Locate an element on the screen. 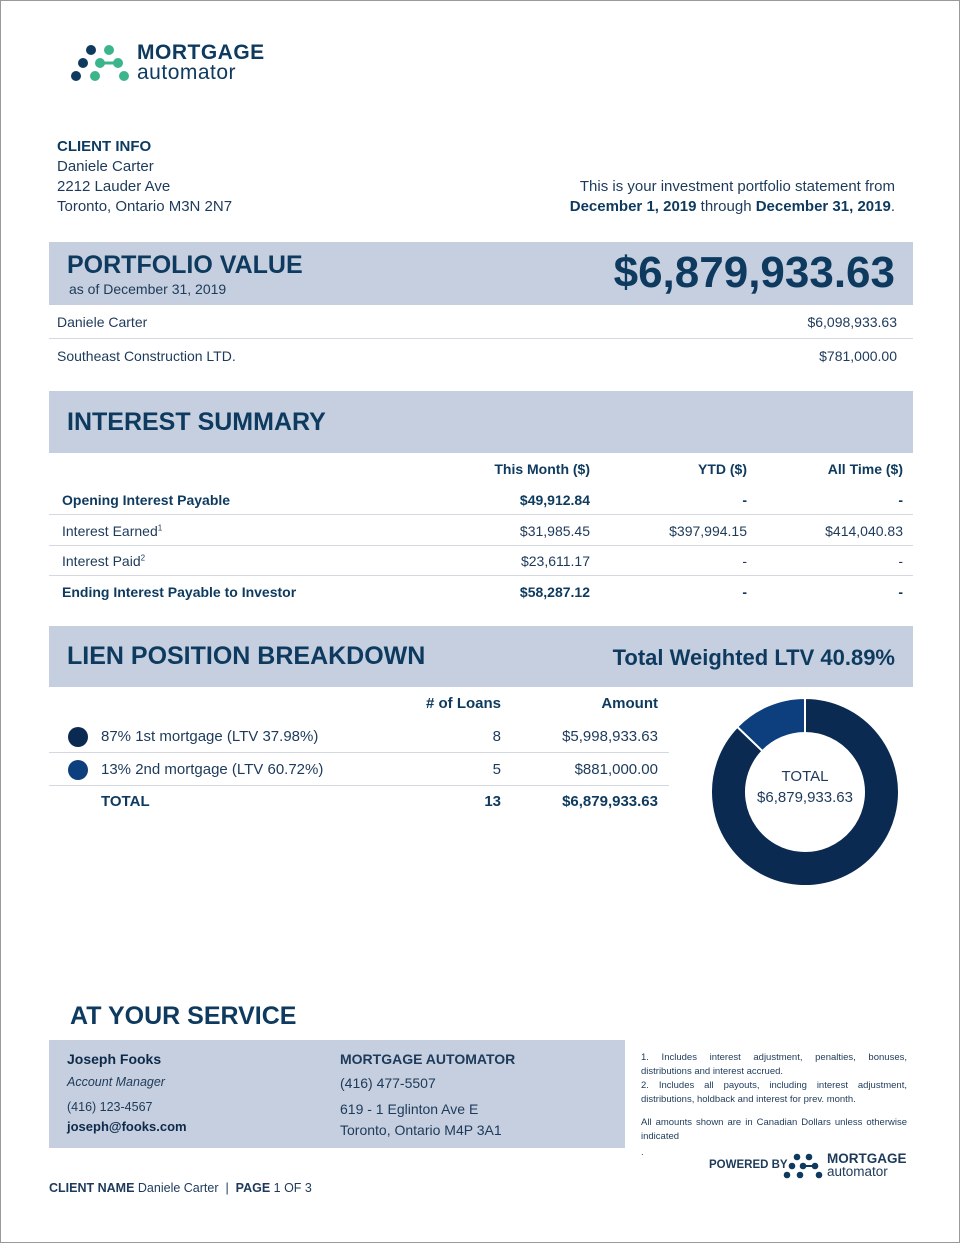  donut-center-value: $6,879,933.63 is located at coordinates (805, 797).